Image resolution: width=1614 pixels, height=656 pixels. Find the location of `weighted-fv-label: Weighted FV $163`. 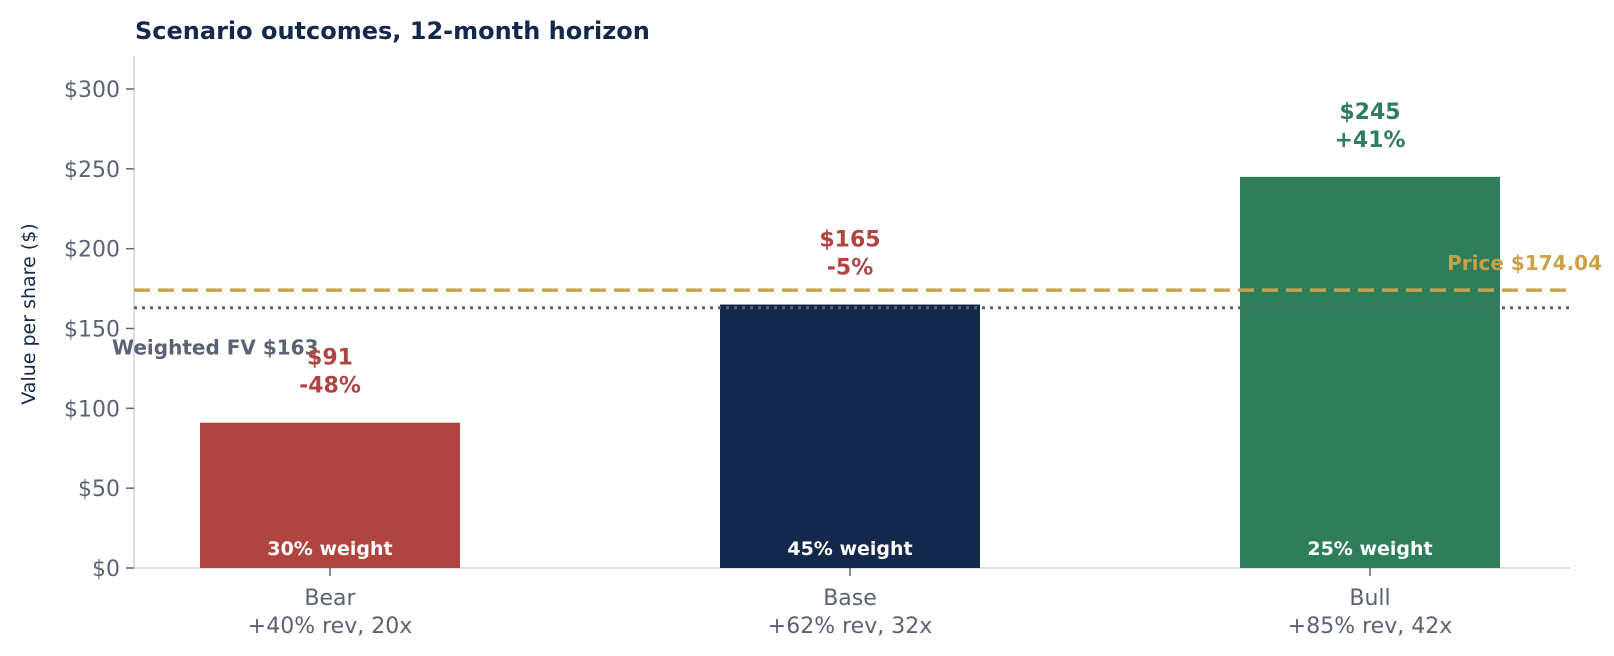

weighted-fv-label: Weighted FV $163 is located at coordinates (215, 348).